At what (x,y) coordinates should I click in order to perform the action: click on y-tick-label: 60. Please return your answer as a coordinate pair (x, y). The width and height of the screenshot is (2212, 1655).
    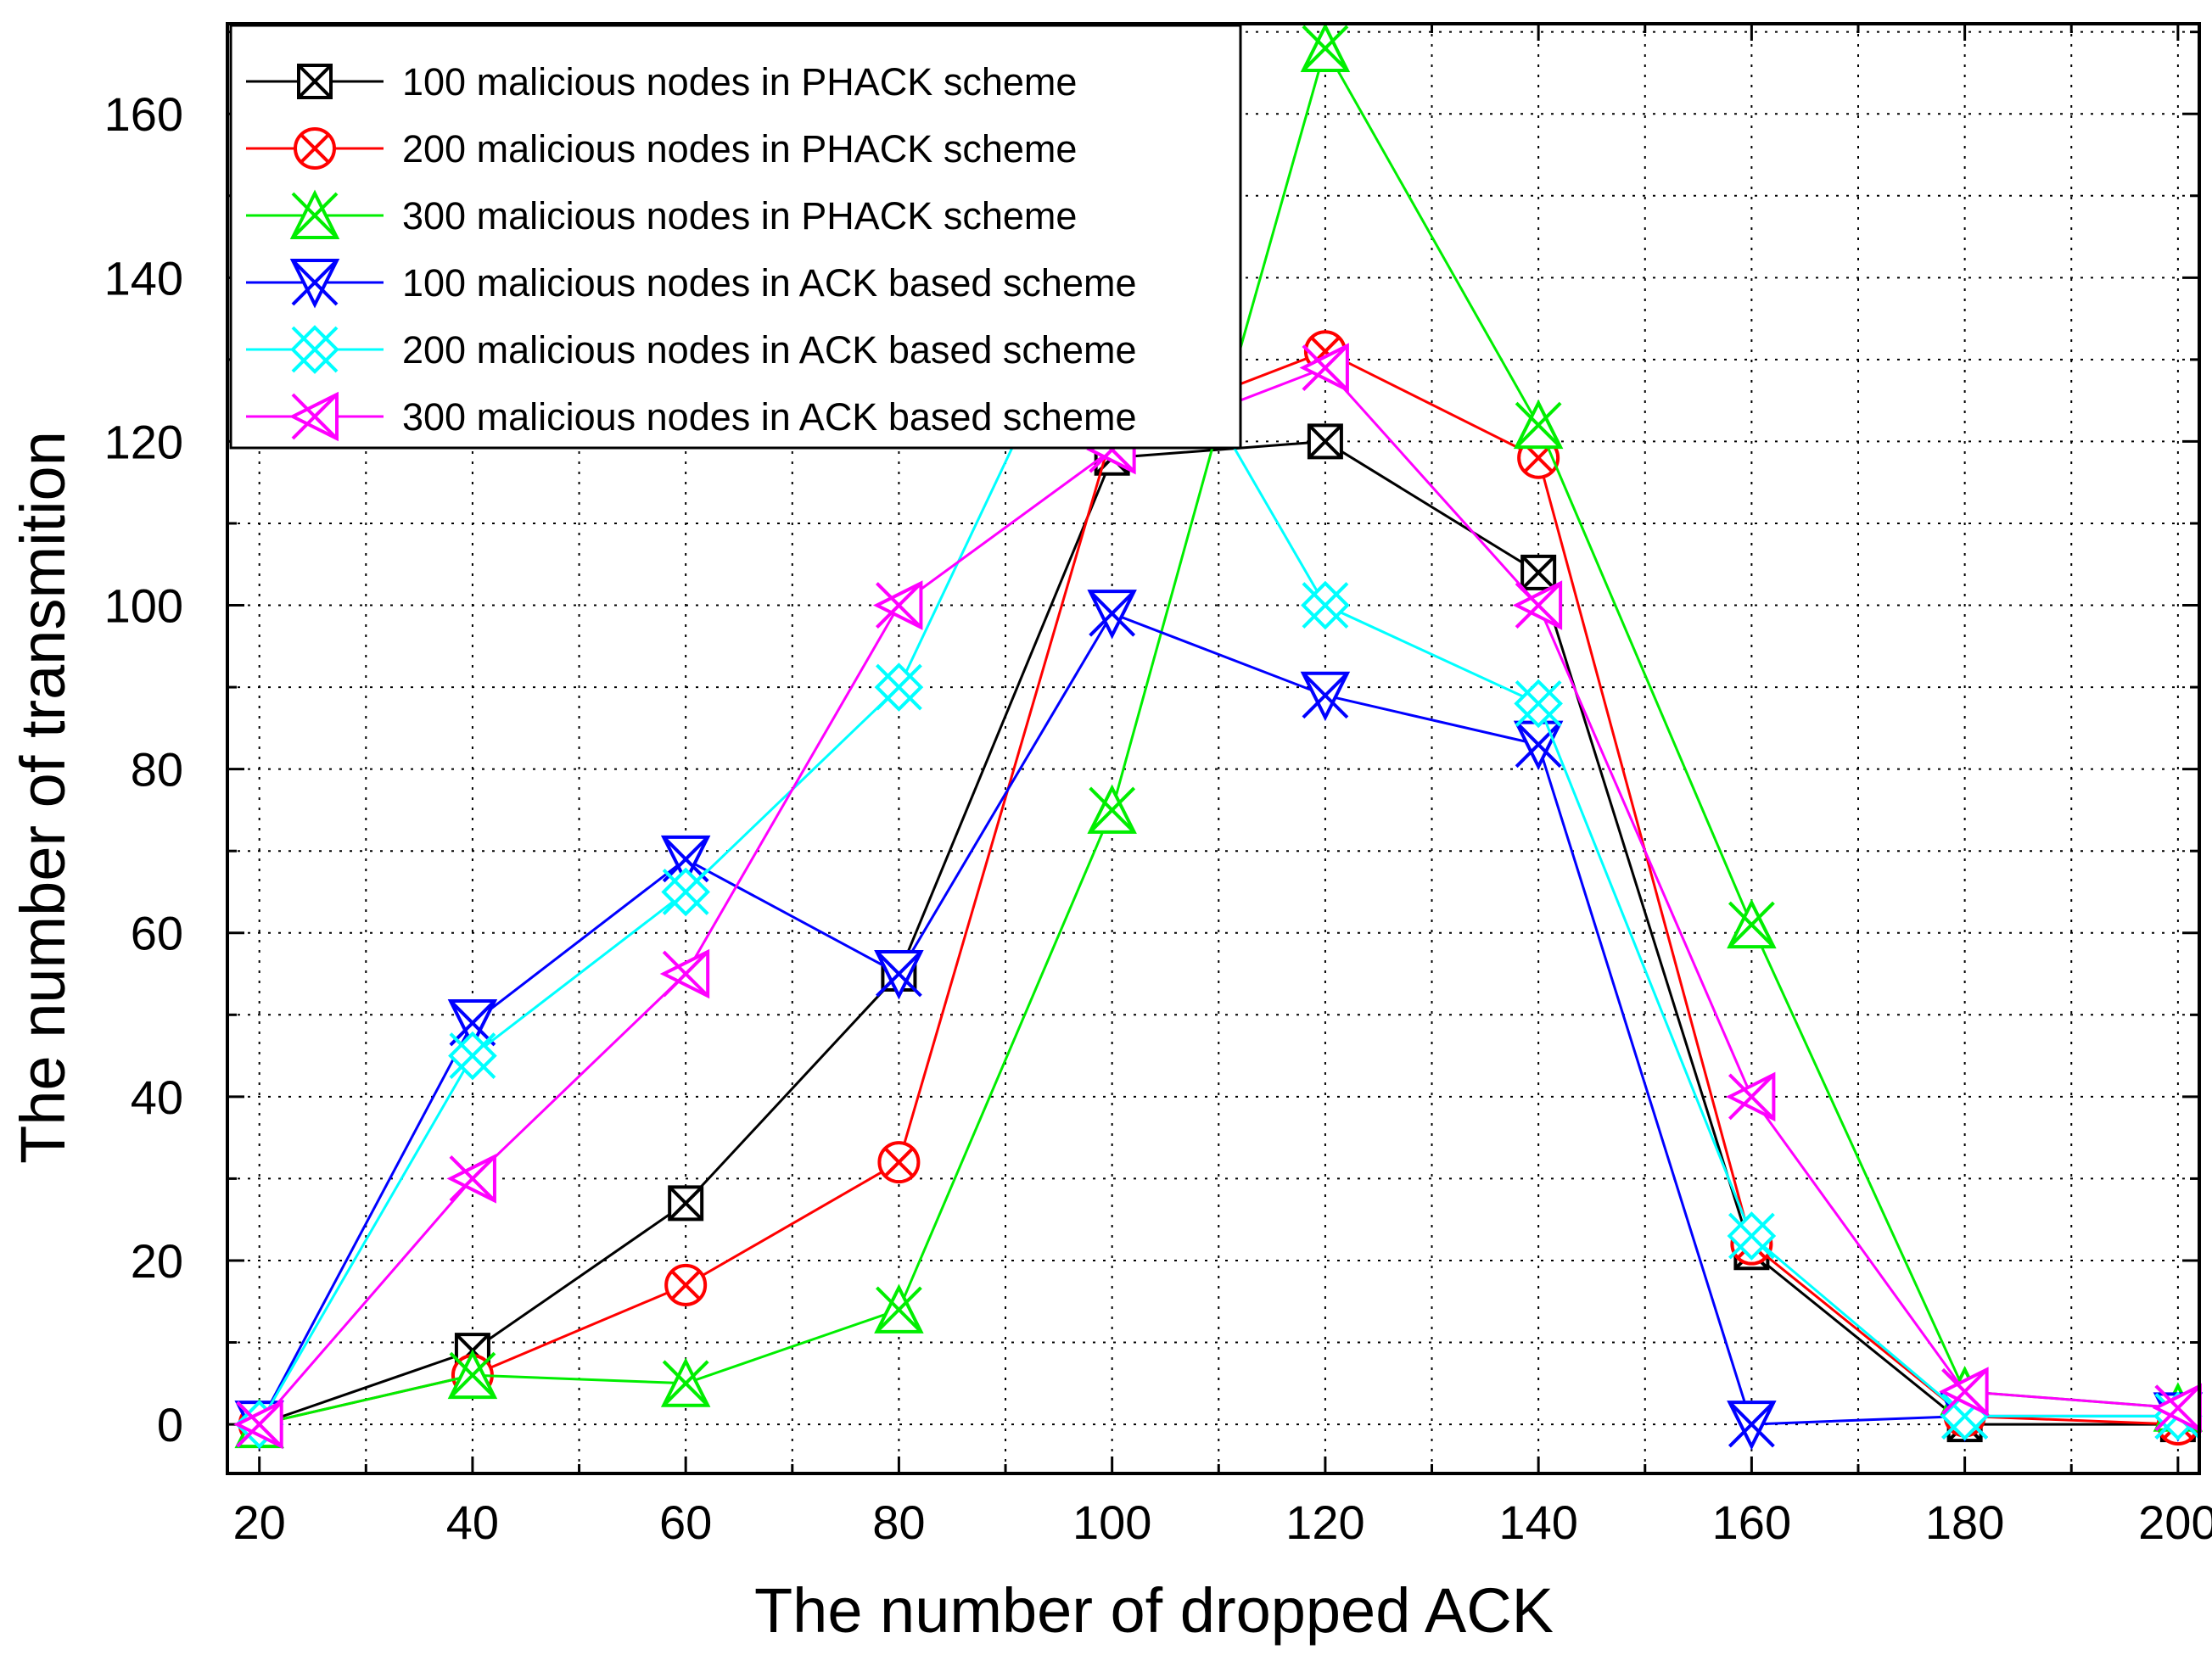
    Looking at the image, I should click on (157, 933).